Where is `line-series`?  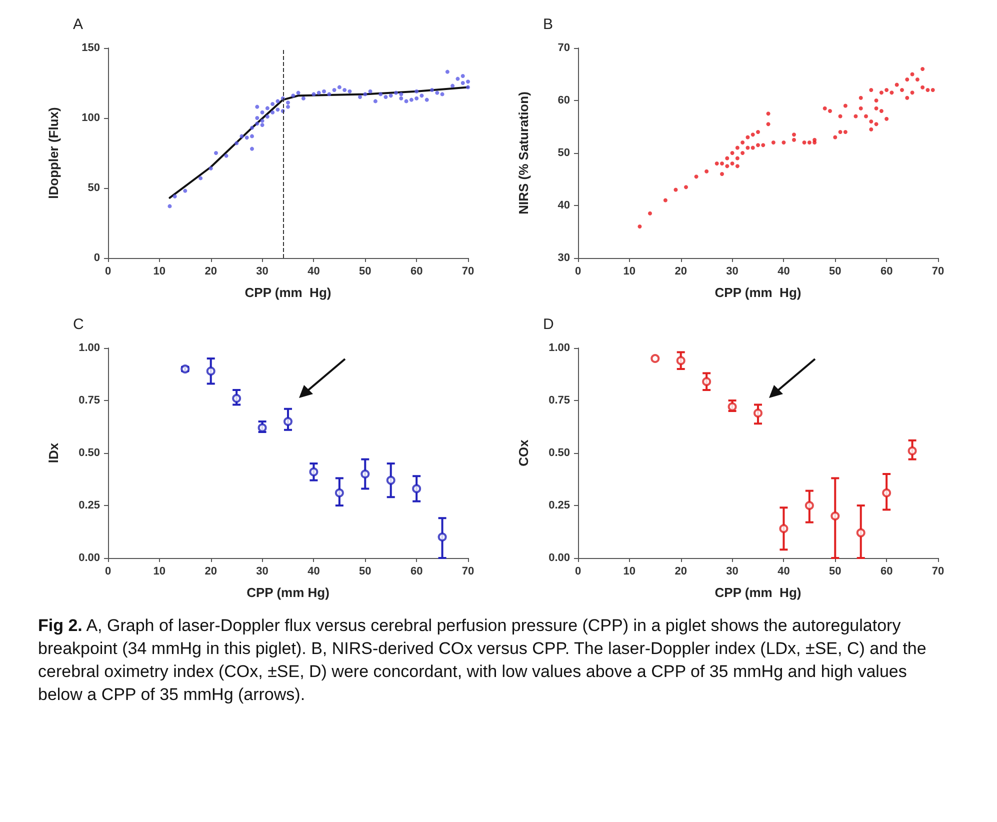
line-series is located at coordinates (318, 142).